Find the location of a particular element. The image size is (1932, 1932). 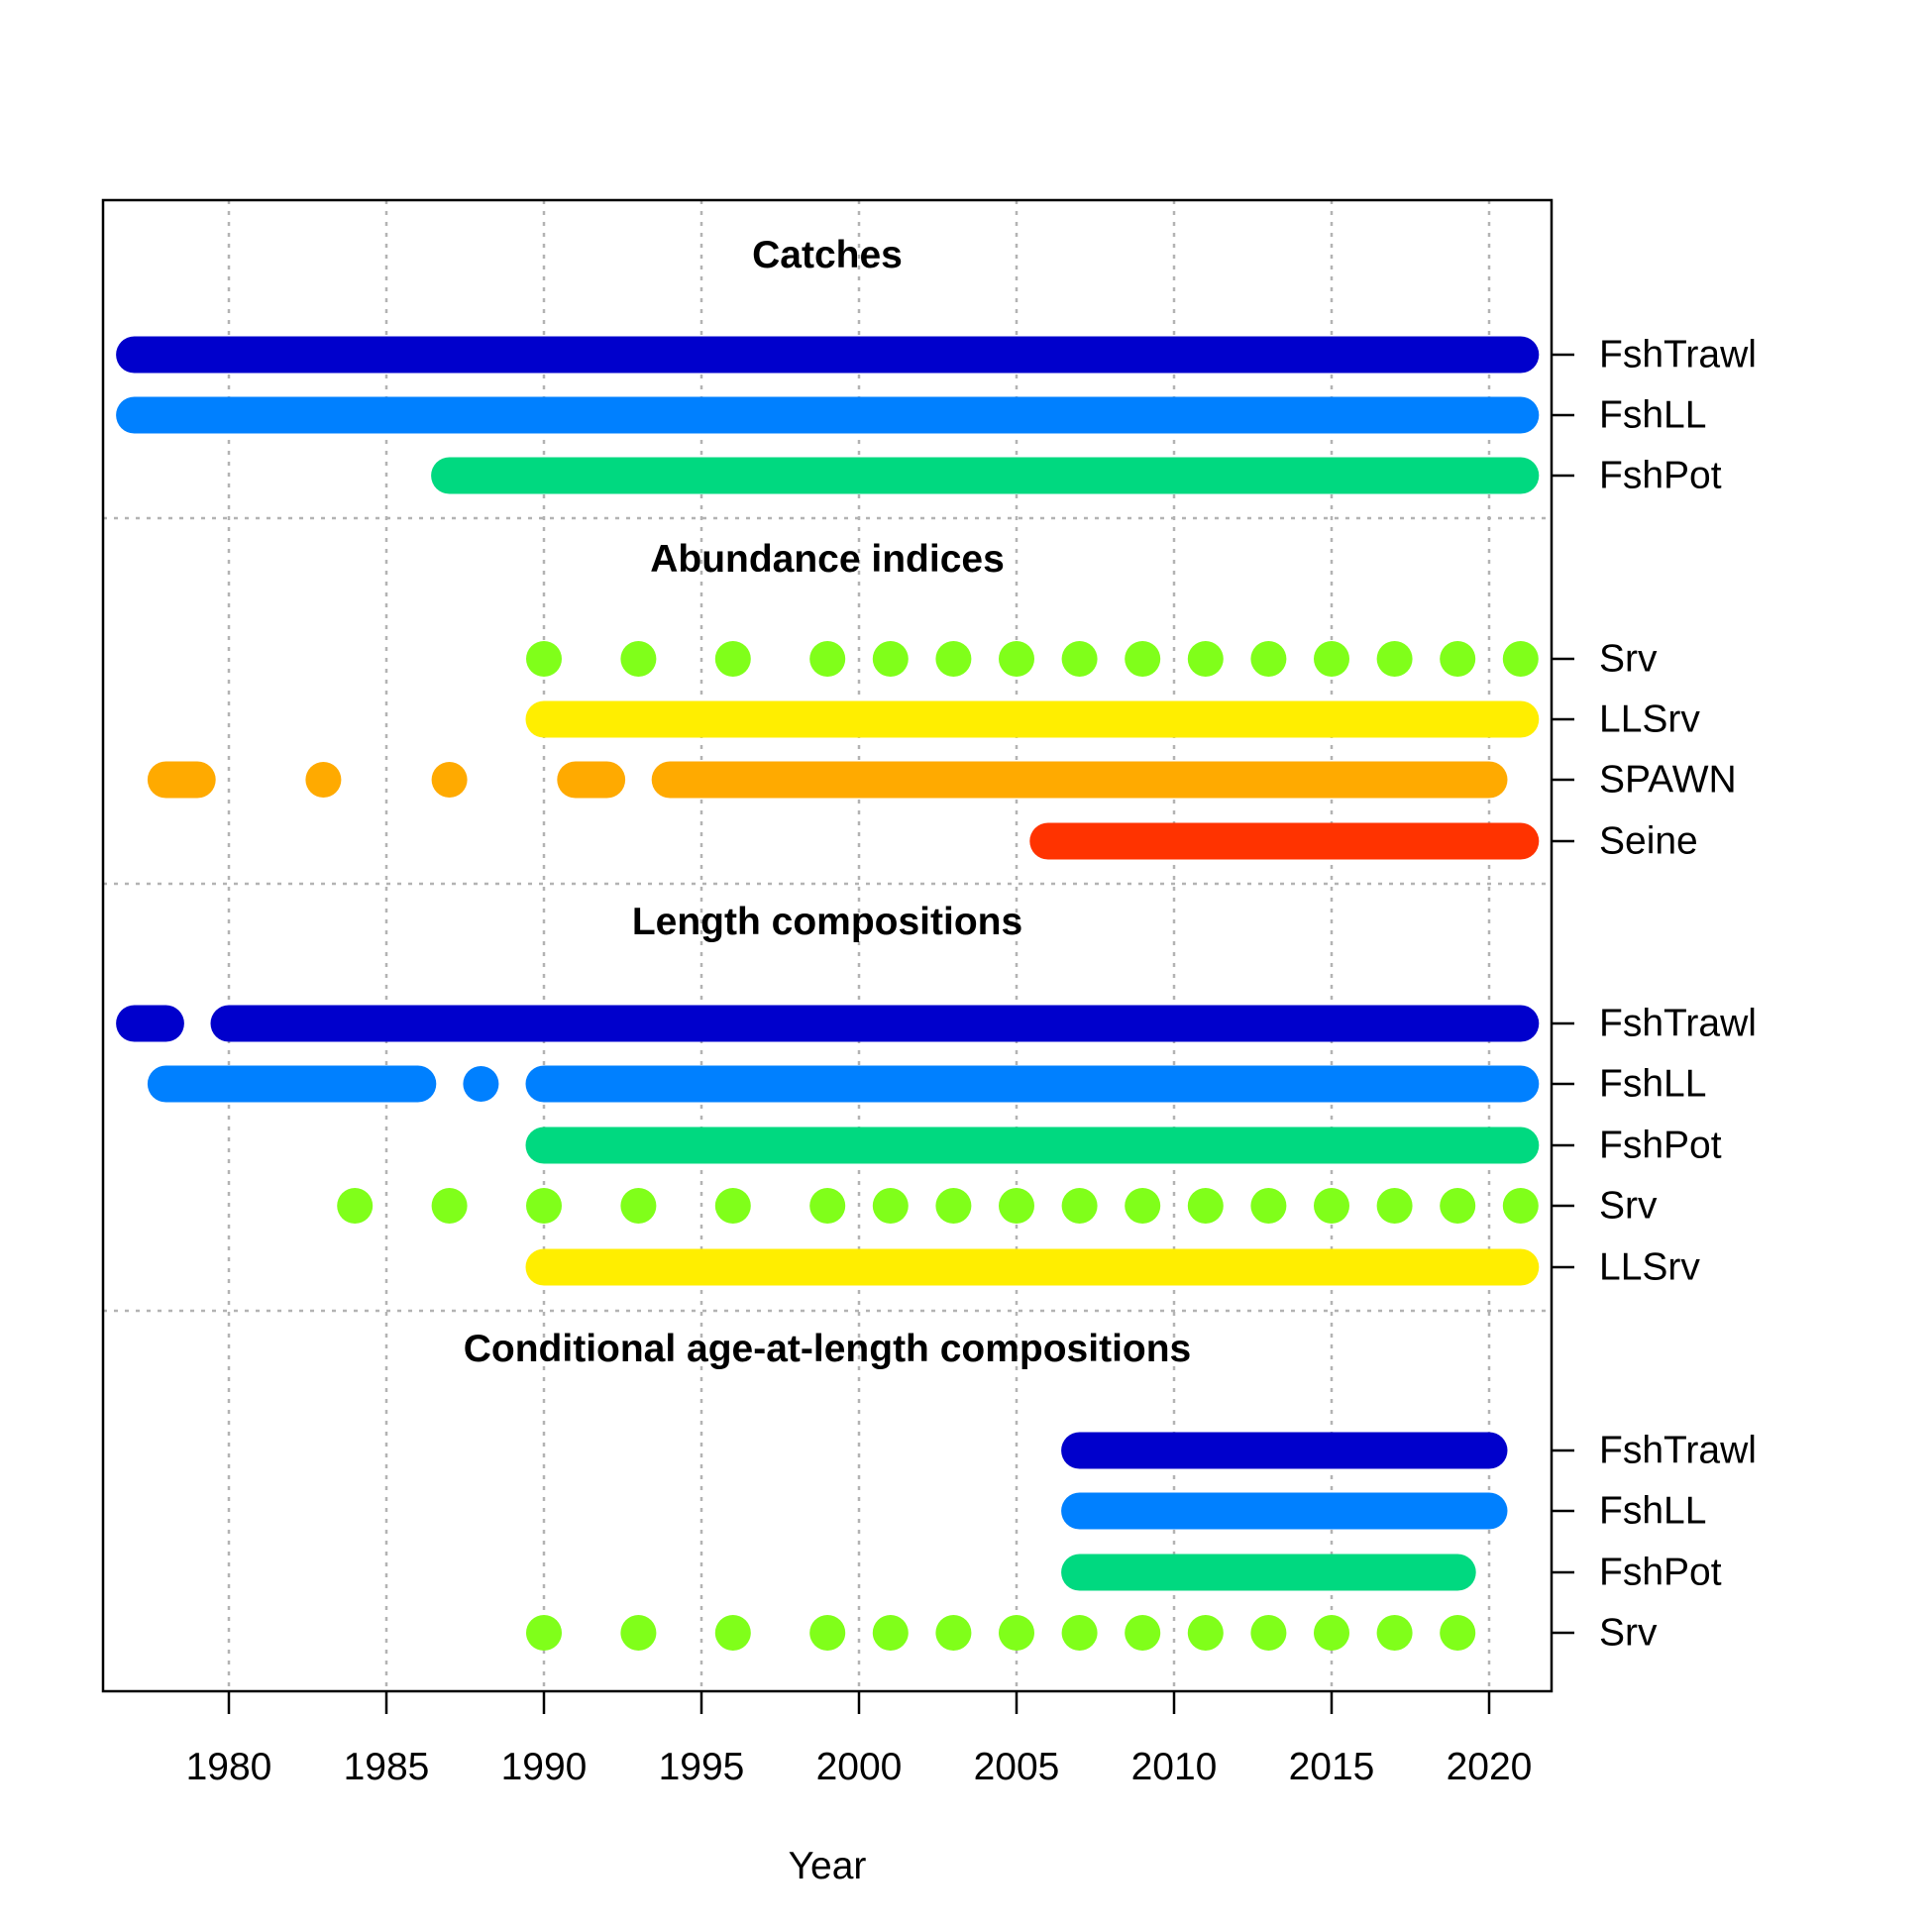

x-tick-label-2010: 2010 is located at coordinates (1174, 1767).